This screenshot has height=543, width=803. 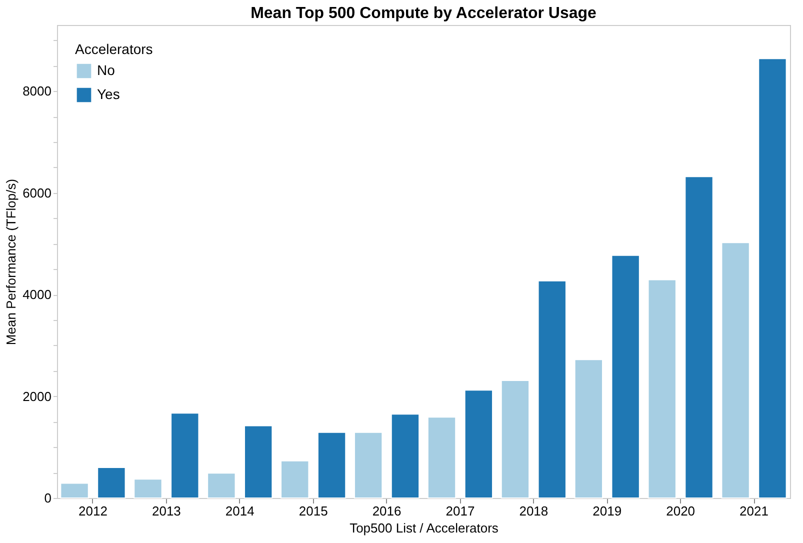 I want to click on y-tick-label: 6000, so click(x=37, y=192).